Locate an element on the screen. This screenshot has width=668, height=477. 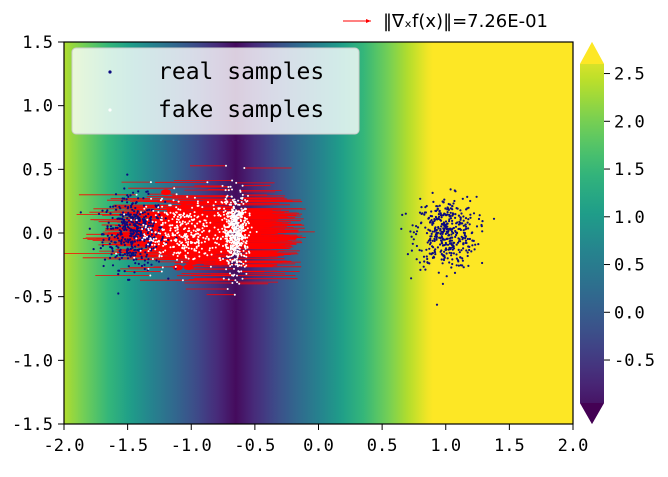
y-axis-ticks: 1.5 1.0 0.5 0.0 -0.5 -1.0 -1.5 is located at coordinates (38, 234).